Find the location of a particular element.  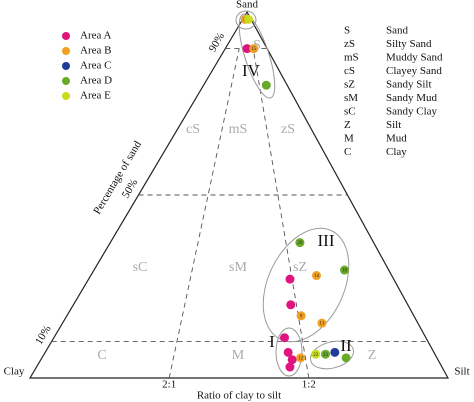

point-label: 18 is located at coordinates (345, 271).